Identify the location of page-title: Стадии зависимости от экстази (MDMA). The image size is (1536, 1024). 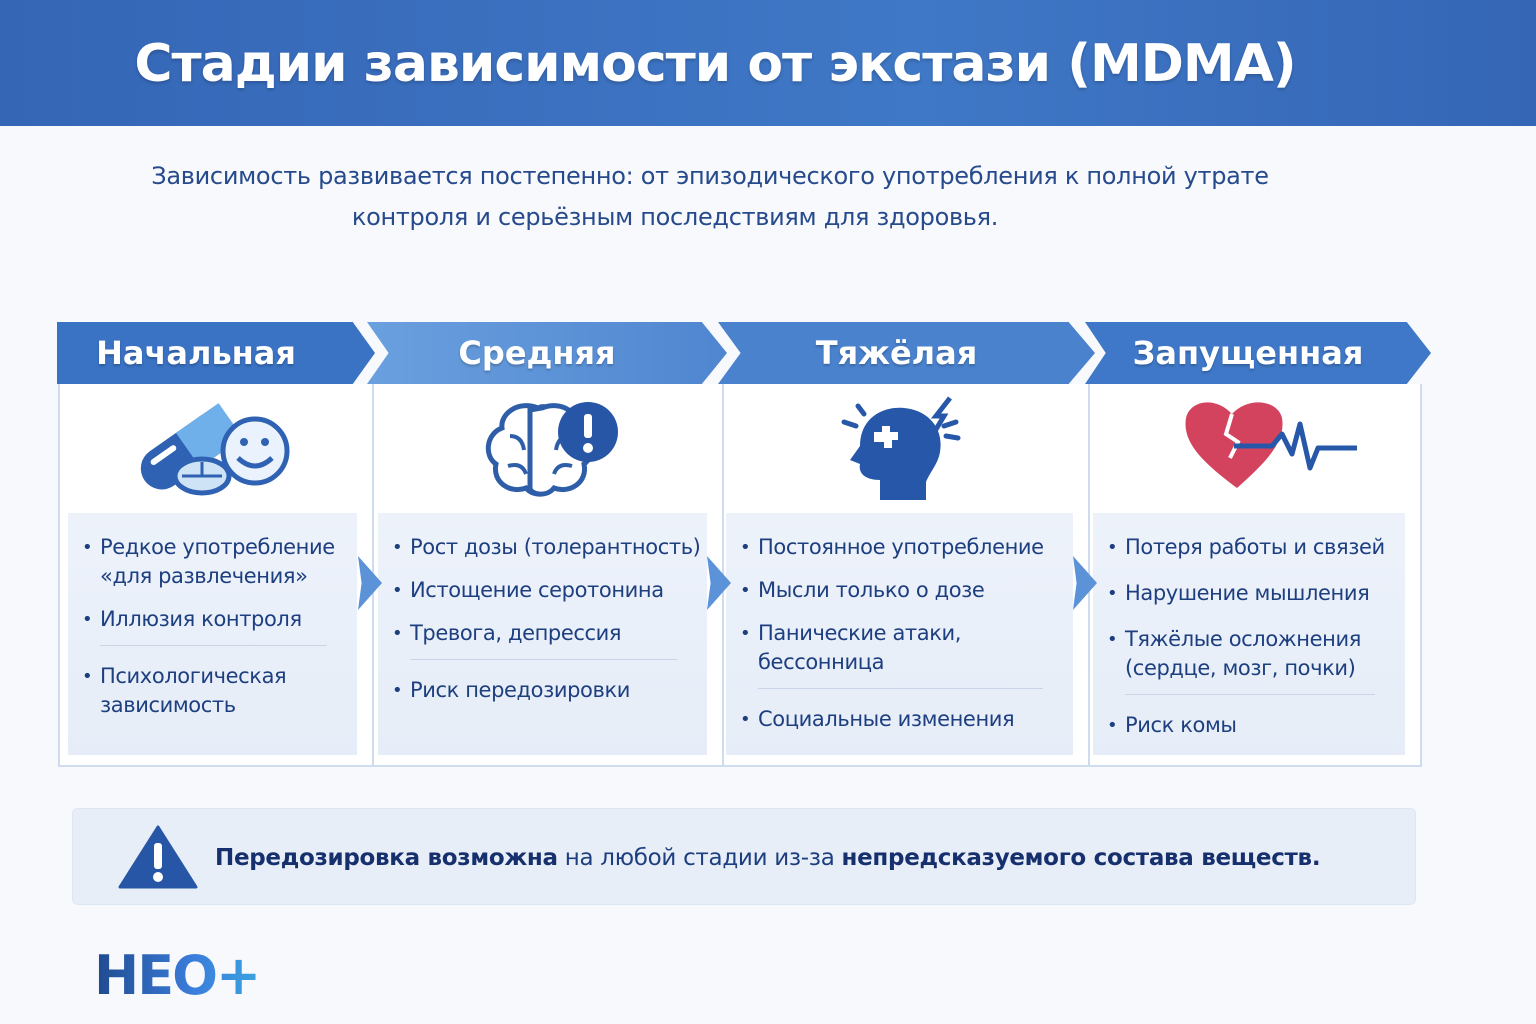
(715, 64).